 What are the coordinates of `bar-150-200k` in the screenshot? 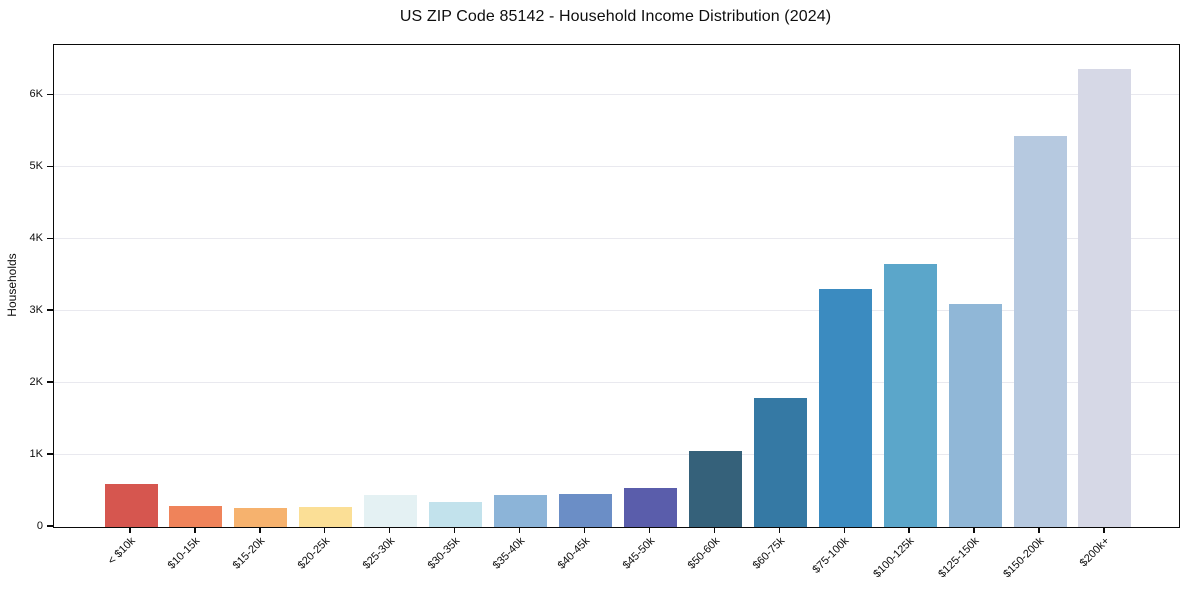 It's located at (1040, 331).